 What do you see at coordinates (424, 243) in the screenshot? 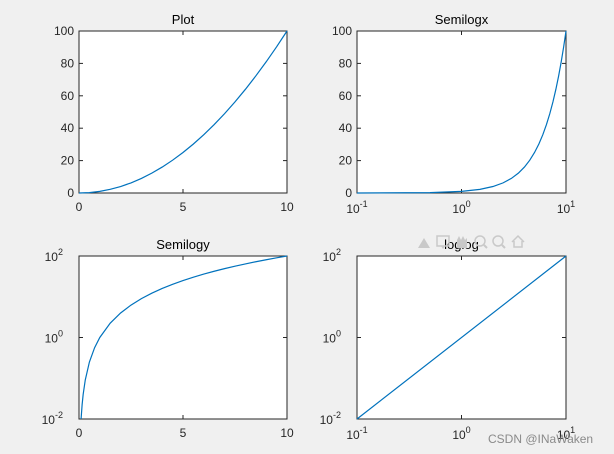
I see `brush-icon` at bounding box center [424, 243].